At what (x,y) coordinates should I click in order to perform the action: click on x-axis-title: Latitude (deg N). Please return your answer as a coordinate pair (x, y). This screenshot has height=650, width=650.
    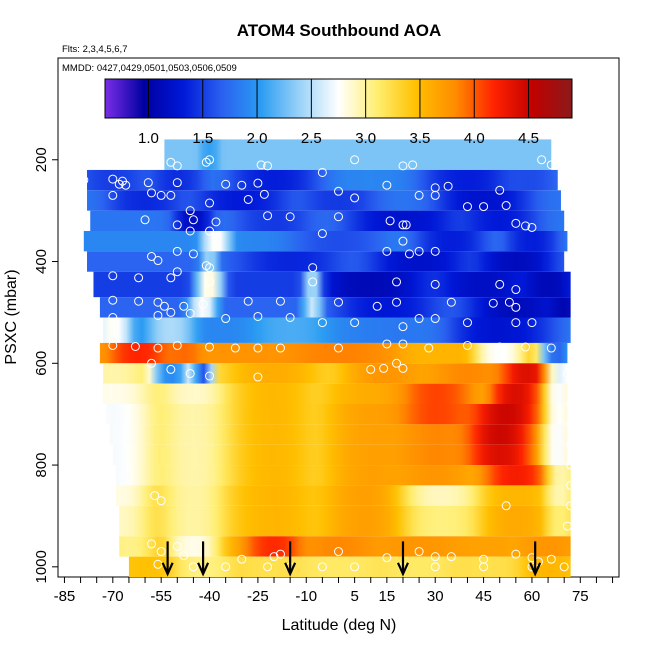
    Looking at the image, I should click on (339, 625).